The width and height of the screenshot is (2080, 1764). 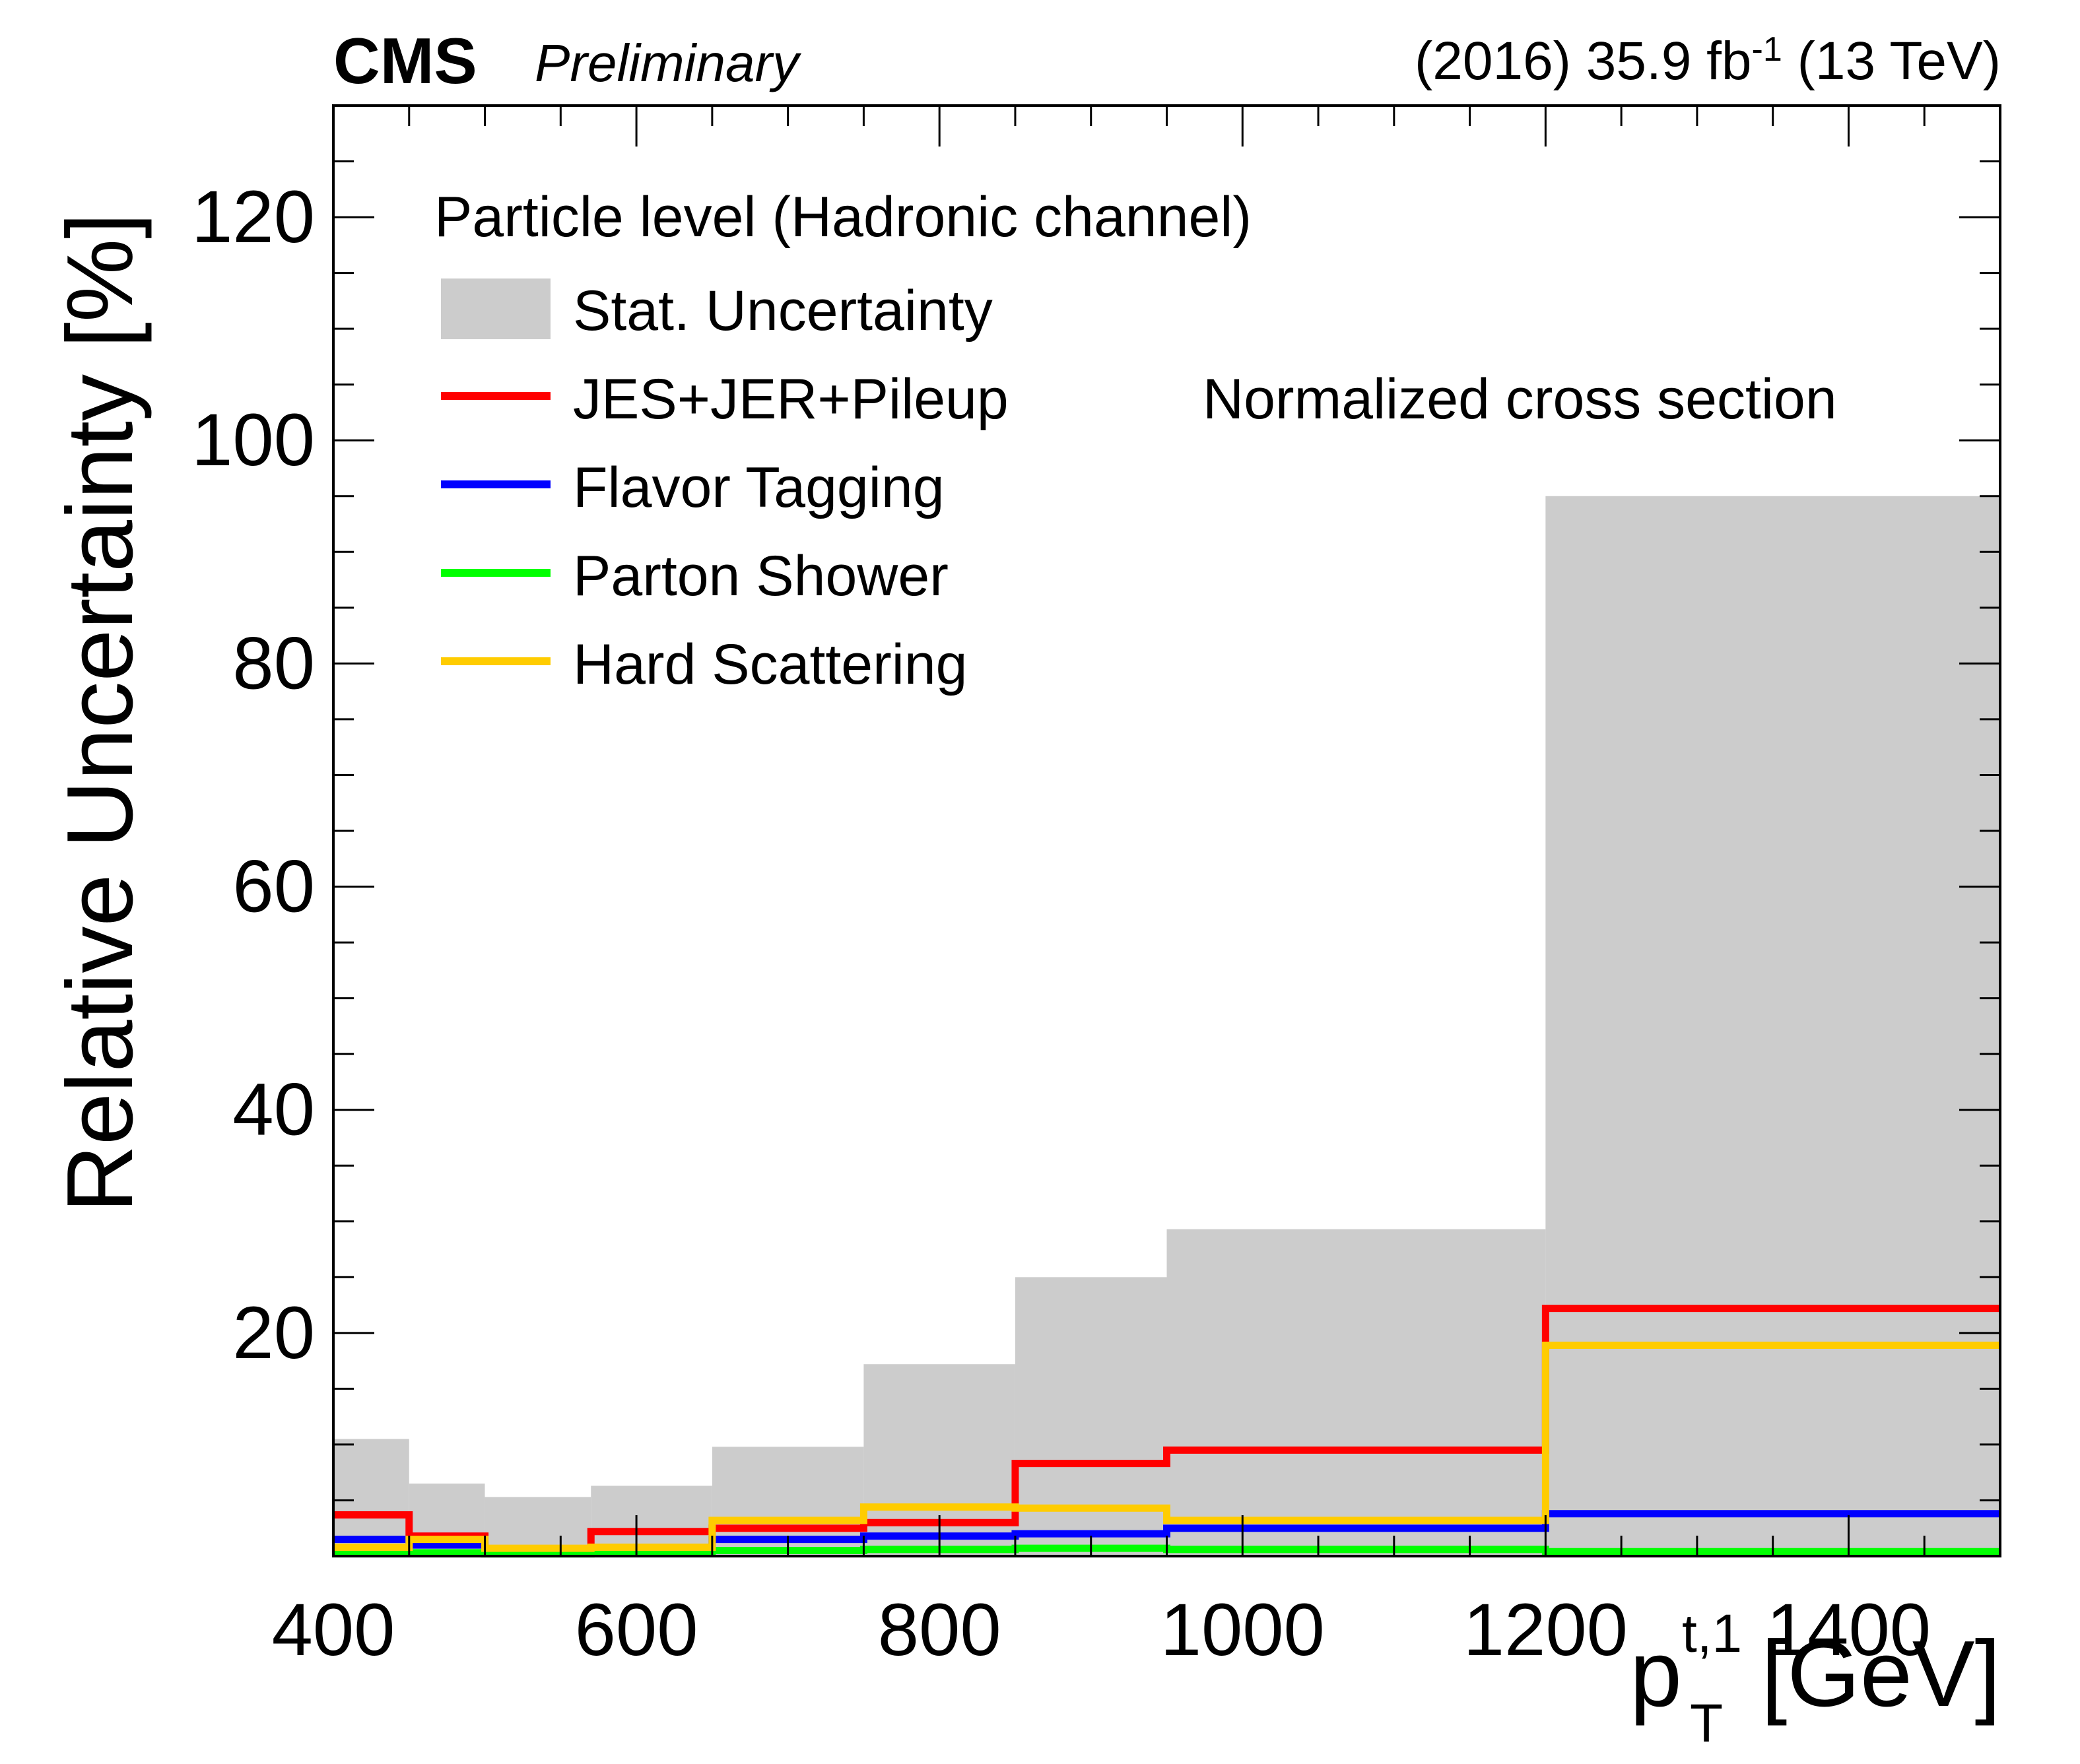 What do you see at coordinates (496, 484) in the screenshot?
I see `legend-swatch-flavor` at bounding box center [496, 484].